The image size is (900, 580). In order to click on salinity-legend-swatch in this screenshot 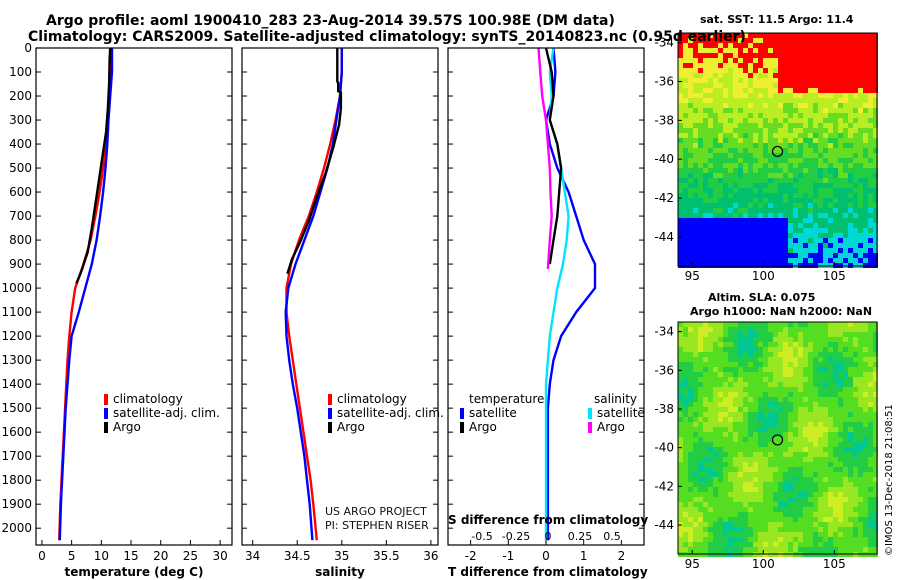, I will do `click(330, 399)`.